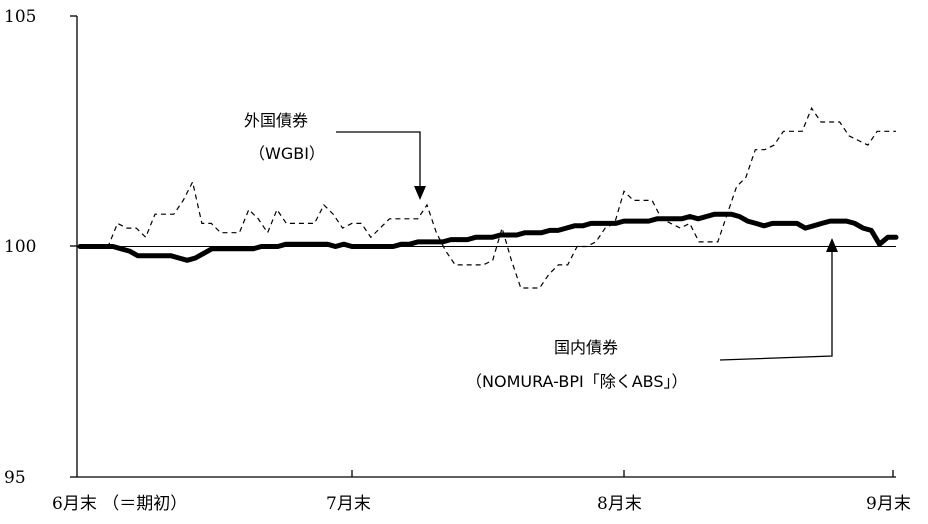  Describe the element at coordinates (348, 504) in the screenshot. I see `x-tick-label: 7月末` at that location.